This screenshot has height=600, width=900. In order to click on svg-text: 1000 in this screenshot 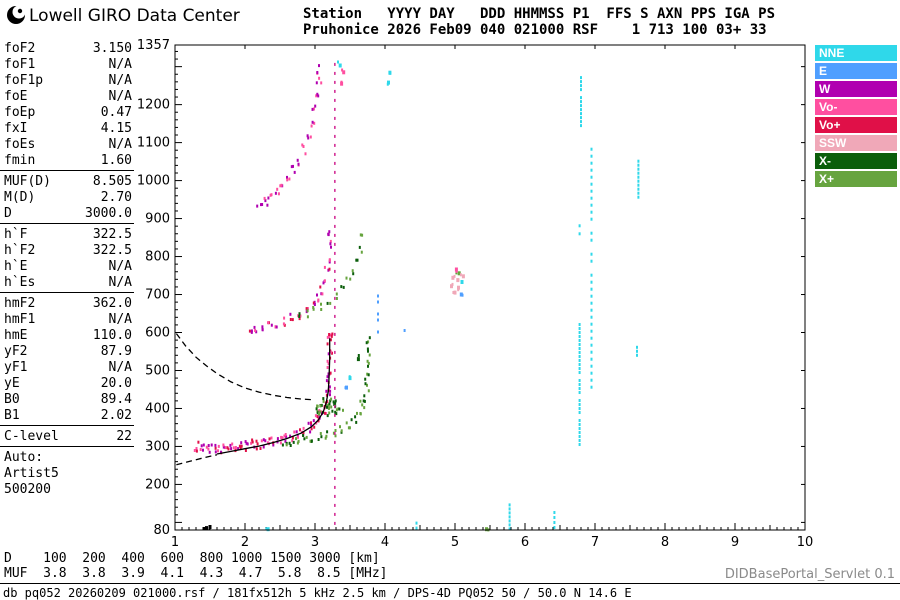, I will do `click(153, 181)`.